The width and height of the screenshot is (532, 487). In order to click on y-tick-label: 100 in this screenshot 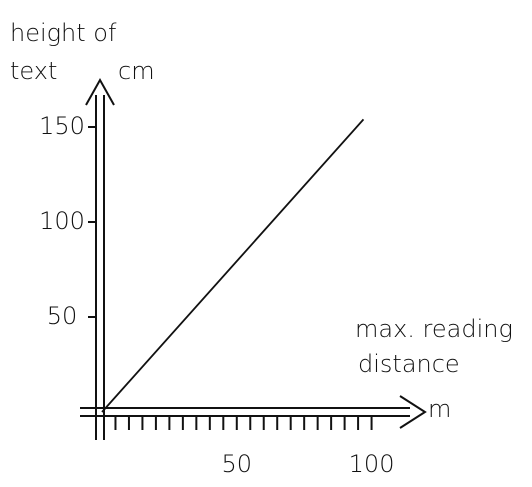, I will do `click(62, 221)`.